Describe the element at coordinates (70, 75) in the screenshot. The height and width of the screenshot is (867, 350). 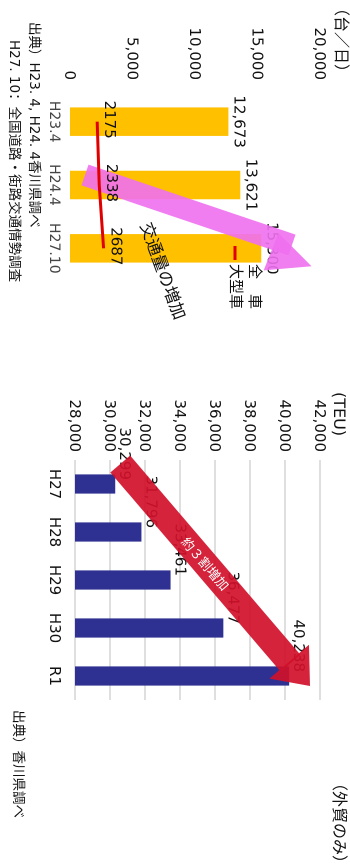
I see `y-tick-label: 0` at that location.